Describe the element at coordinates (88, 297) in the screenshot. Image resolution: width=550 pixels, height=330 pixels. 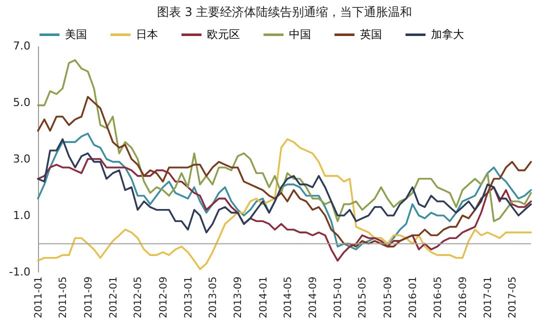
I see `x-tick-label: 2011-09` at that location.